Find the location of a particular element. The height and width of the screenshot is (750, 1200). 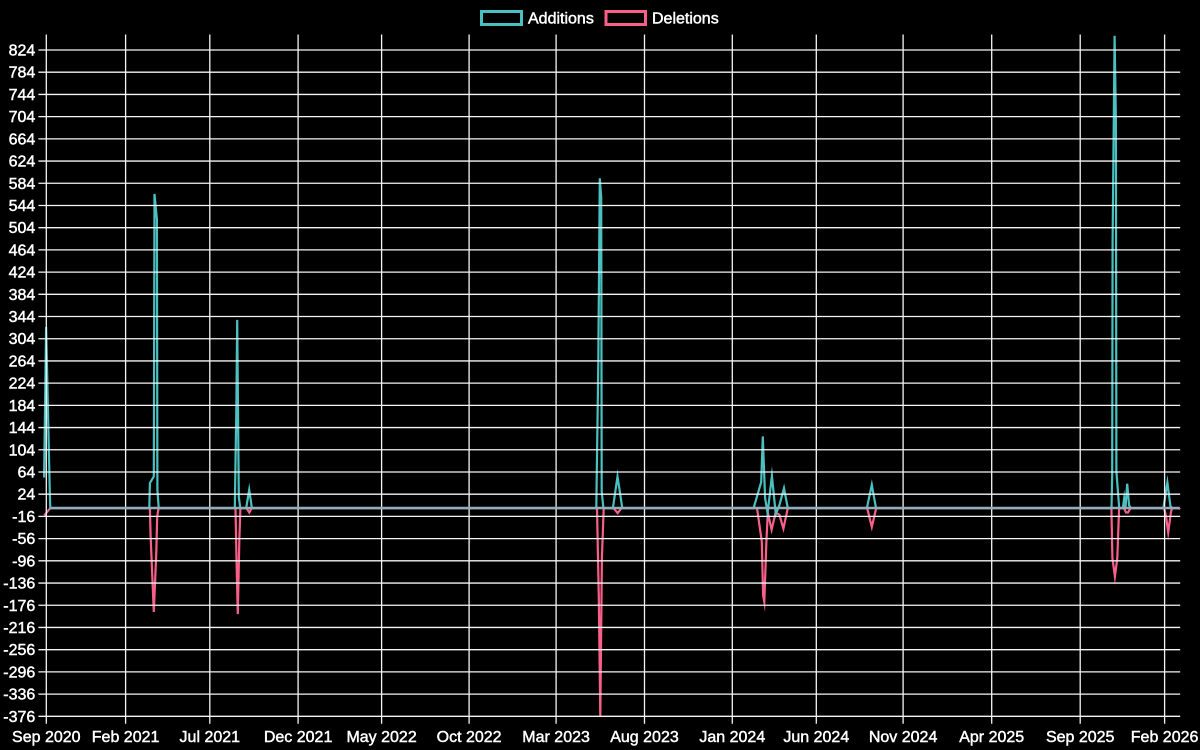

svg-text: 584 is located at coordinates (22, 184).